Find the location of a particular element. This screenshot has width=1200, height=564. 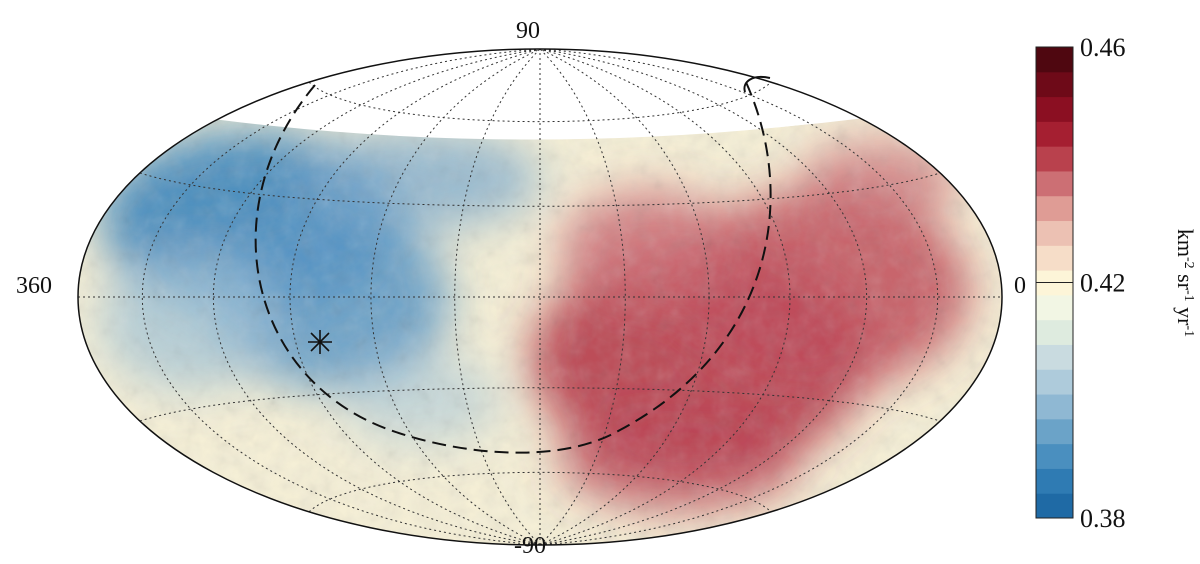

colorbar-tick-label: 0.42 is located at coordinates (1103, 283).